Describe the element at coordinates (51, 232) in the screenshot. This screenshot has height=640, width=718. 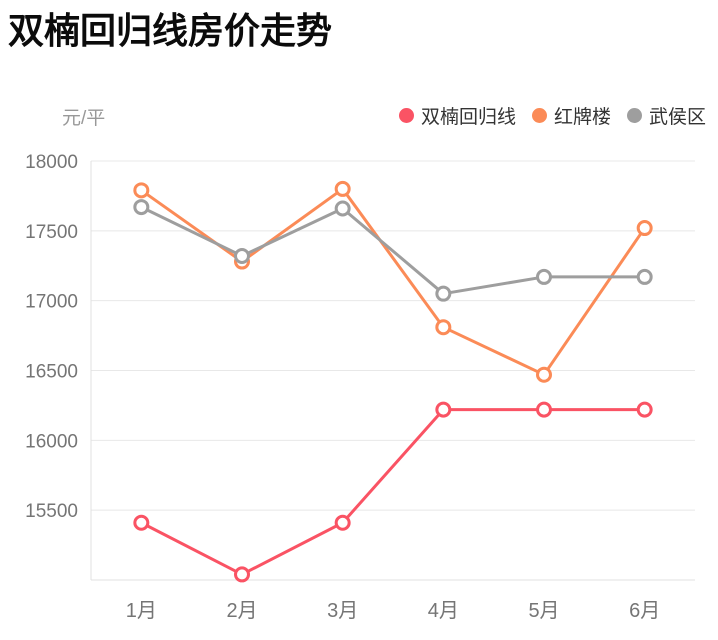
I see `y-tick-label: 17500` at that location.